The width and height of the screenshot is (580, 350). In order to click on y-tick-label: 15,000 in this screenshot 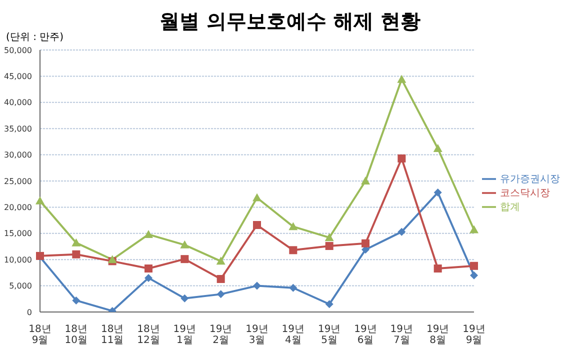, I will do `click(18, 233)`.